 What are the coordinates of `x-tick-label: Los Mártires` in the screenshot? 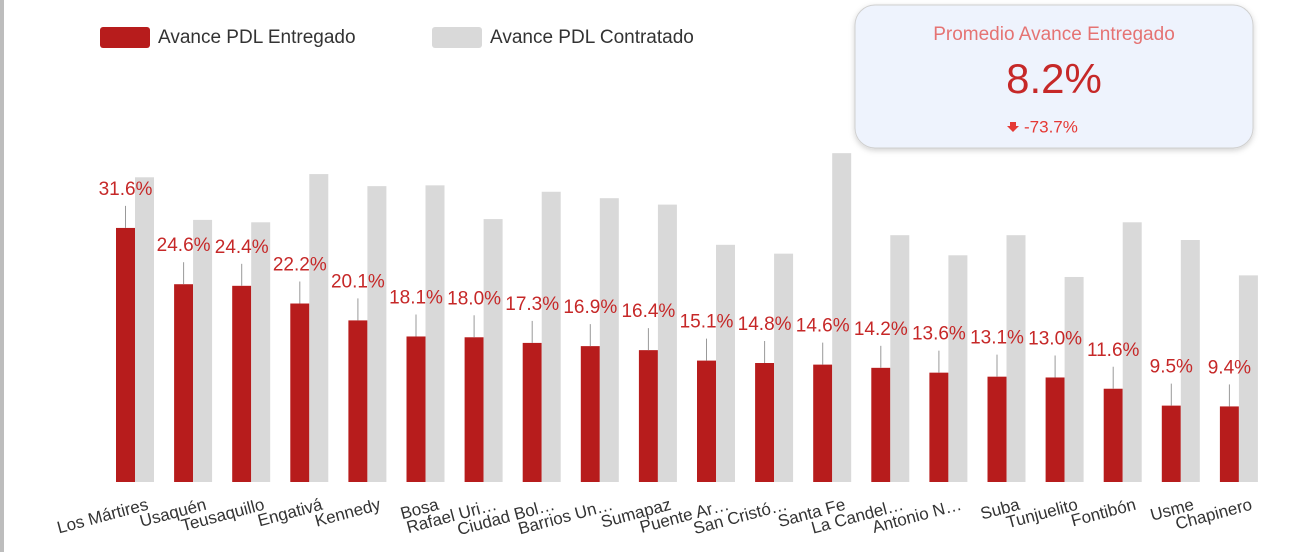 It's located at (102, 516).